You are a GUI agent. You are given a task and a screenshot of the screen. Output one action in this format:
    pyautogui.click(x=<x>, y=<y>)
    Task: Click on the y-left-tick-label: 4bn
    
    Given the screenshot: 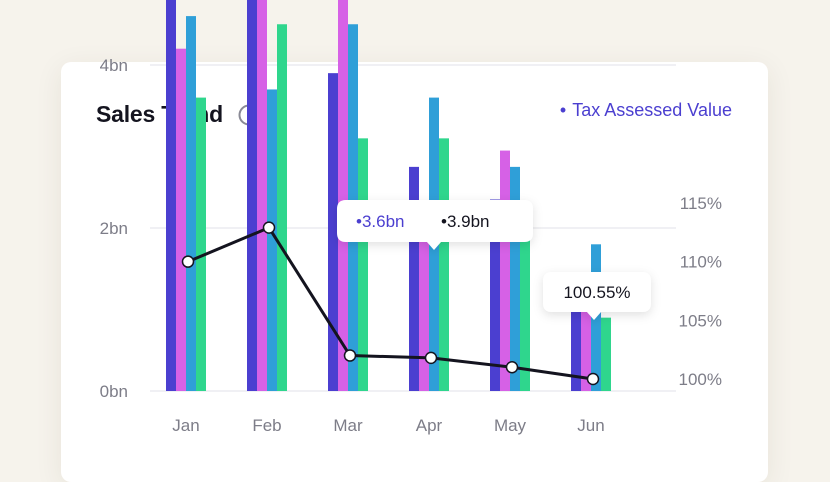 What is the action you would take?
    pyautogui.click(x=114, y=65)
    